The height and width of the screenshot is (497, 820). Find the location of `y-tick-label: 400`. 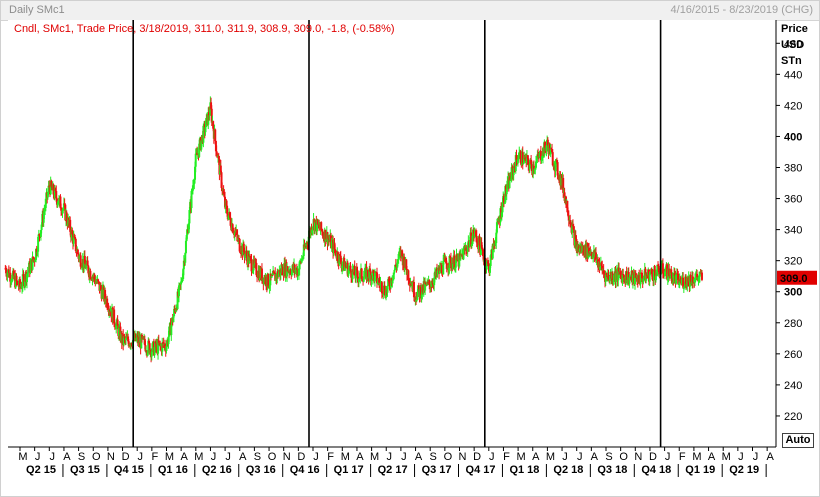

y-tick-label: 400 is located at coordinates (793, 137).